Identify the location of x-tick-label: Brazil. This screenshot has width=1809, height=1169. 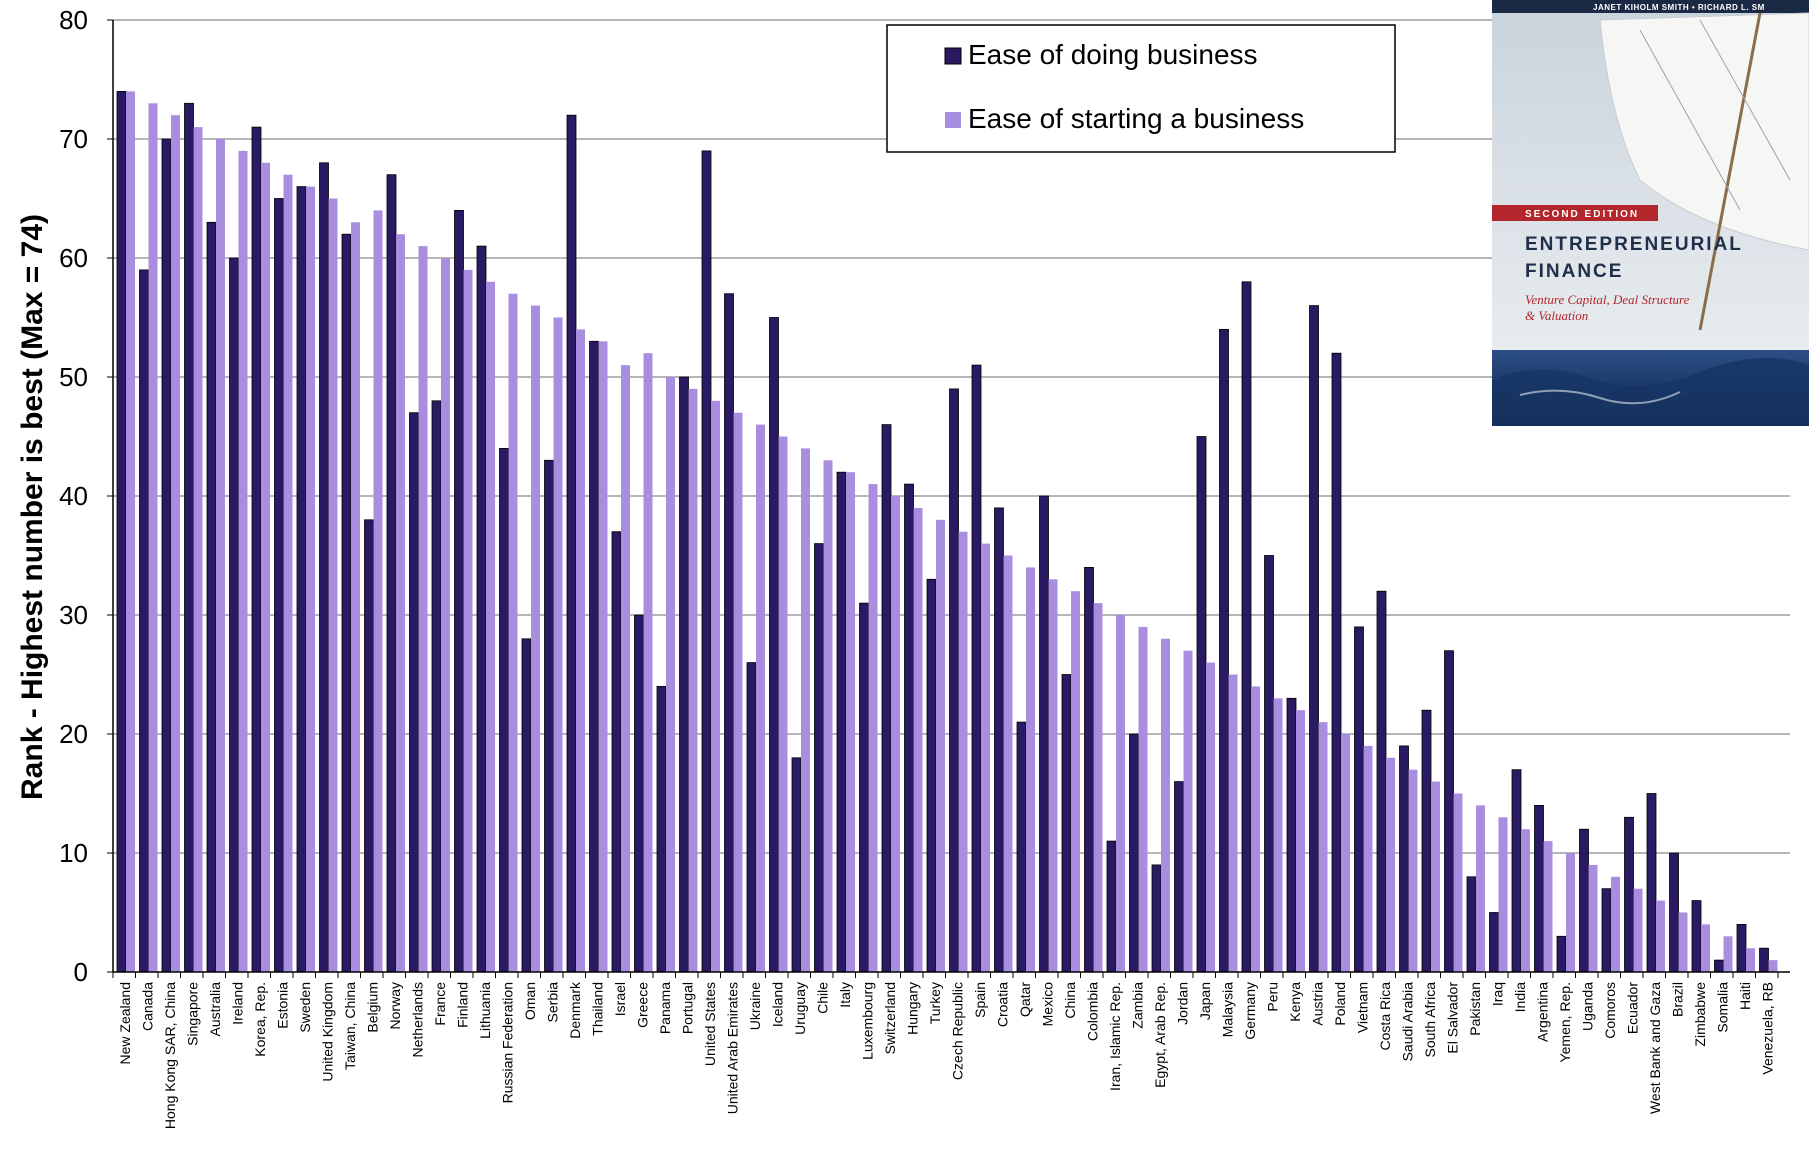
(1678, 999).